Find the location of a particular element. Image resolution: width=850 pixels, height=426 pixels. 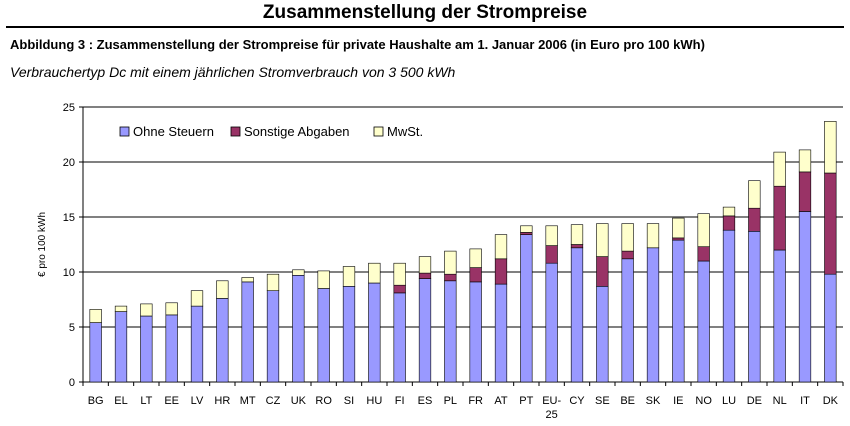

legend-swatch-mwst is located at coordinates (378, 131).